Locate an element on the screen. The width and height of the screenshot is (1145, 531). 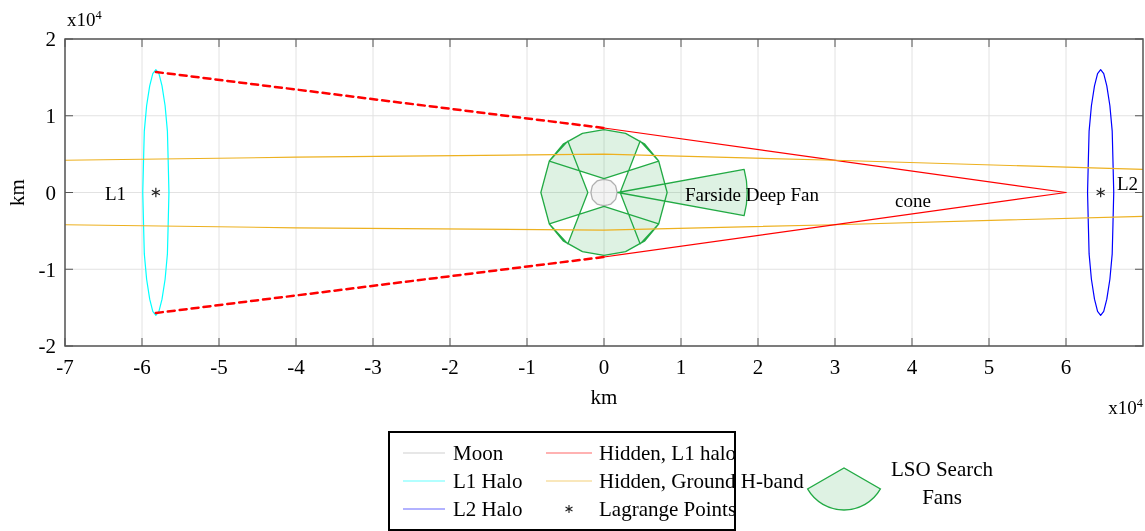
x-tick-label: -3 is located at coordinates (373, 367).